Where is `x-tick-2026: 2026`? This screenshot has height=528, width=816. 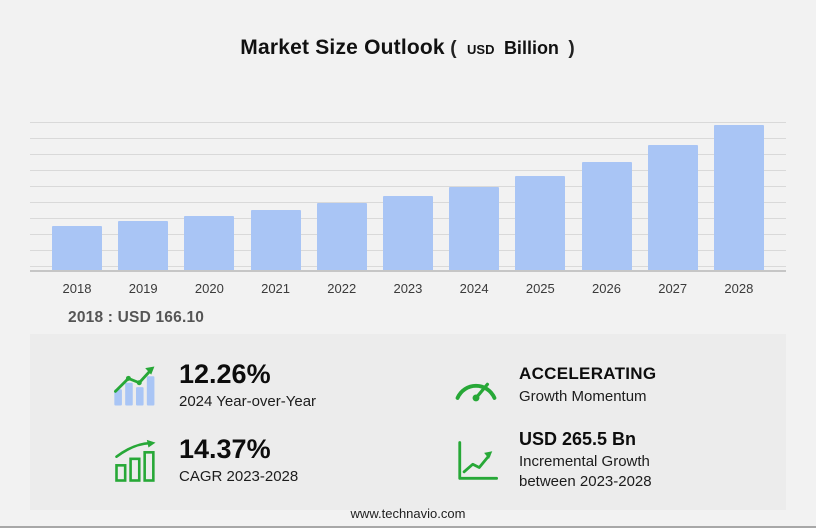
x-tick-2026: 2026 is located at coordinates (606, 288).